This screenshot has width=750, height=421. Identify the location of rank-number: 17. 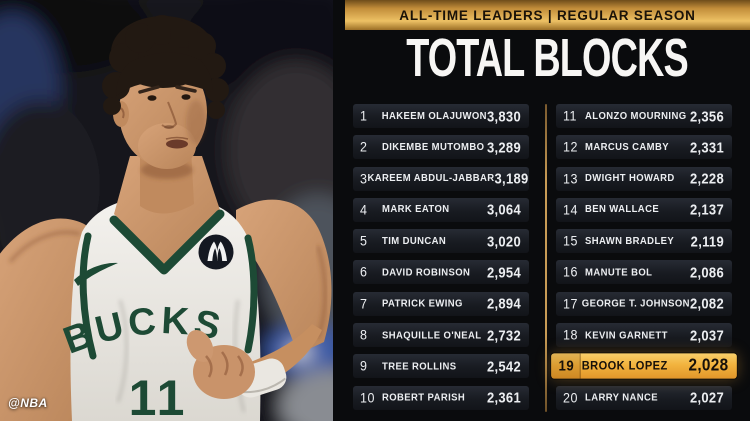
(570, 303).